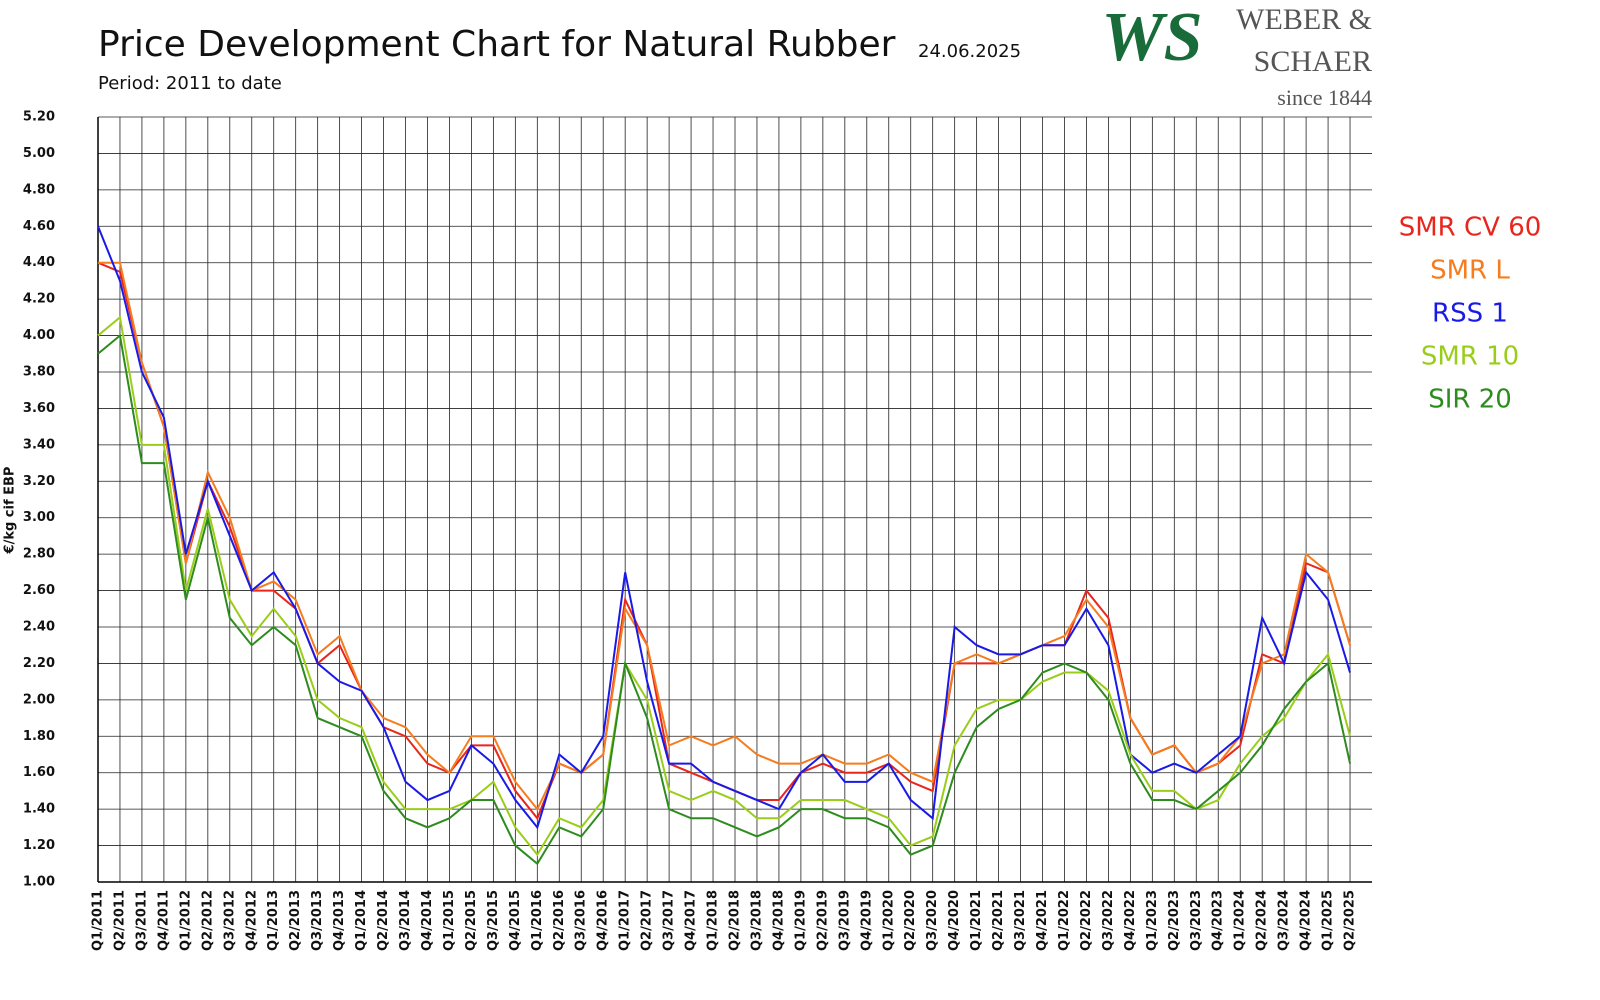 This screenshot has height=1000, width=1600. Describe the element at coordinates (449, 920) in the screenshot. I see `x-tick-label: Q1/2015` at that location.